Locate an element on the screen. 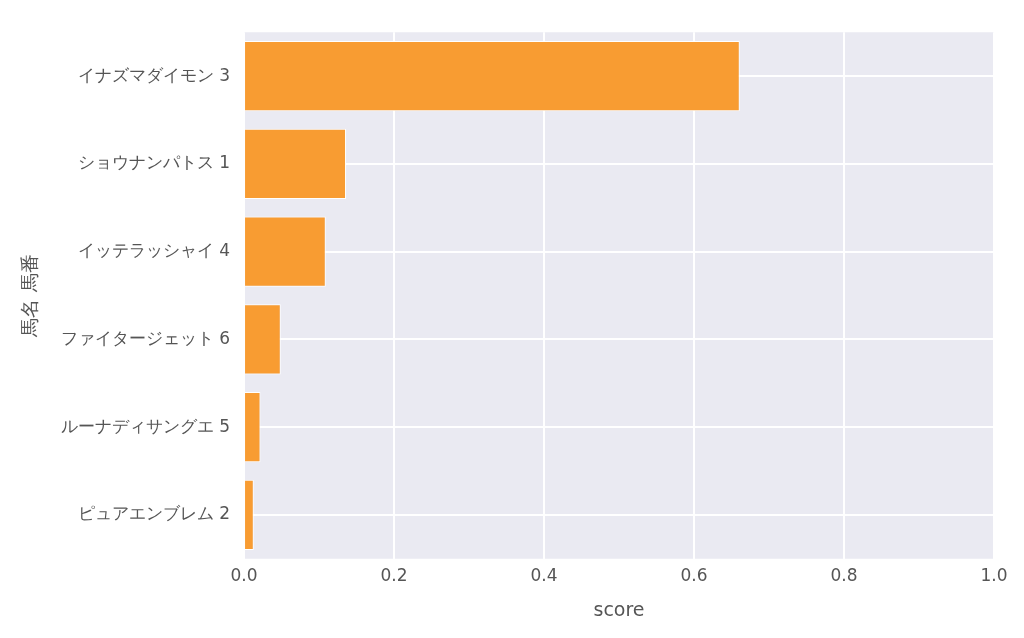  x-tick-label: 1.0 is located at coordinates (994, 575).